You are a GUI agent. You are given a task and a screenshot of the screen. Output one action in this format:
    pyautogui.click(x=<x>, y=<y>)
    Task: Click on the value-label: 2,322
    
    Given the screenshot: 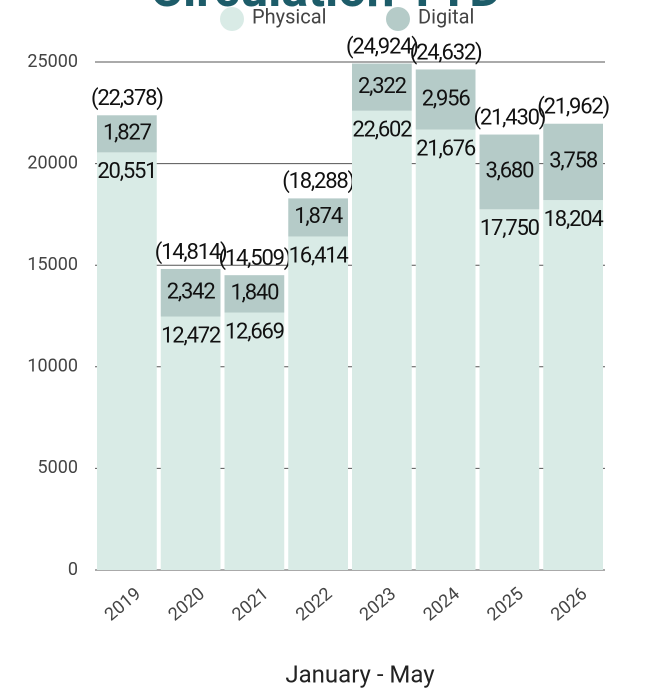 What is the action you would take?
    pyautogui.click(x=382, y=86)
    